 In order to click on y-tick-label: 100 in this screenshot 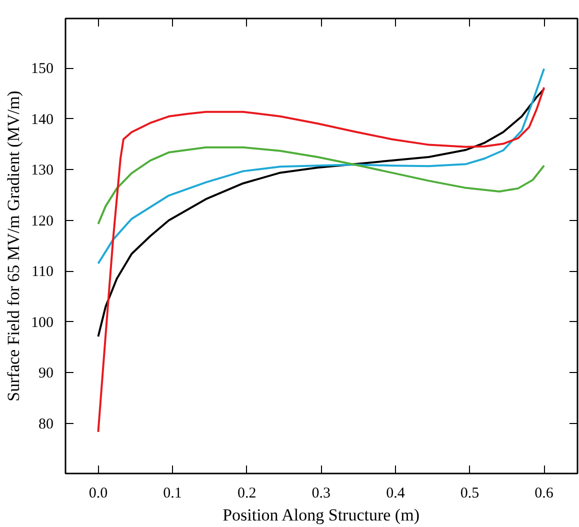, I will do `click(42, 322)`.